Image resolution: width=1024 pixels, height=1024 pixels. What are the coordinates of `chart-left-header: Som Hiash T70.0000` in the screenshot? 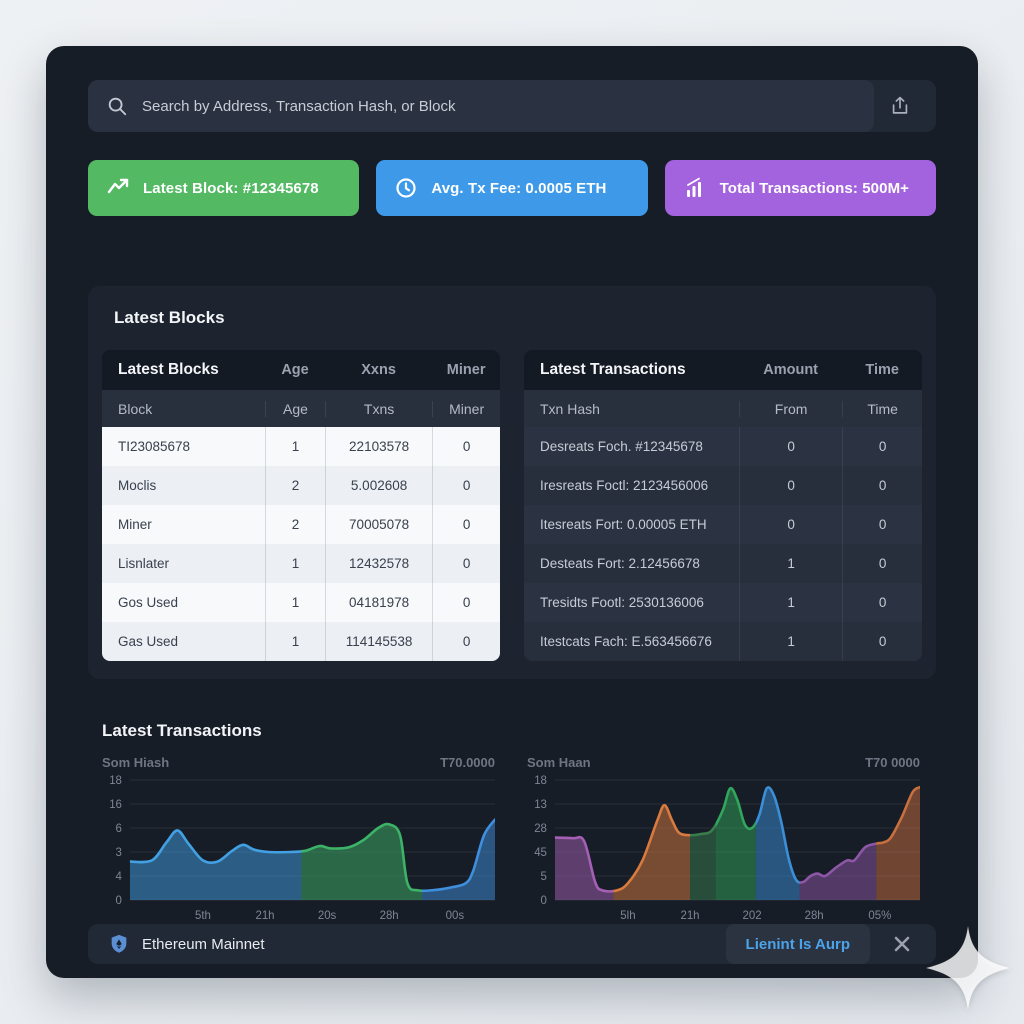 It's located at (299, 764).